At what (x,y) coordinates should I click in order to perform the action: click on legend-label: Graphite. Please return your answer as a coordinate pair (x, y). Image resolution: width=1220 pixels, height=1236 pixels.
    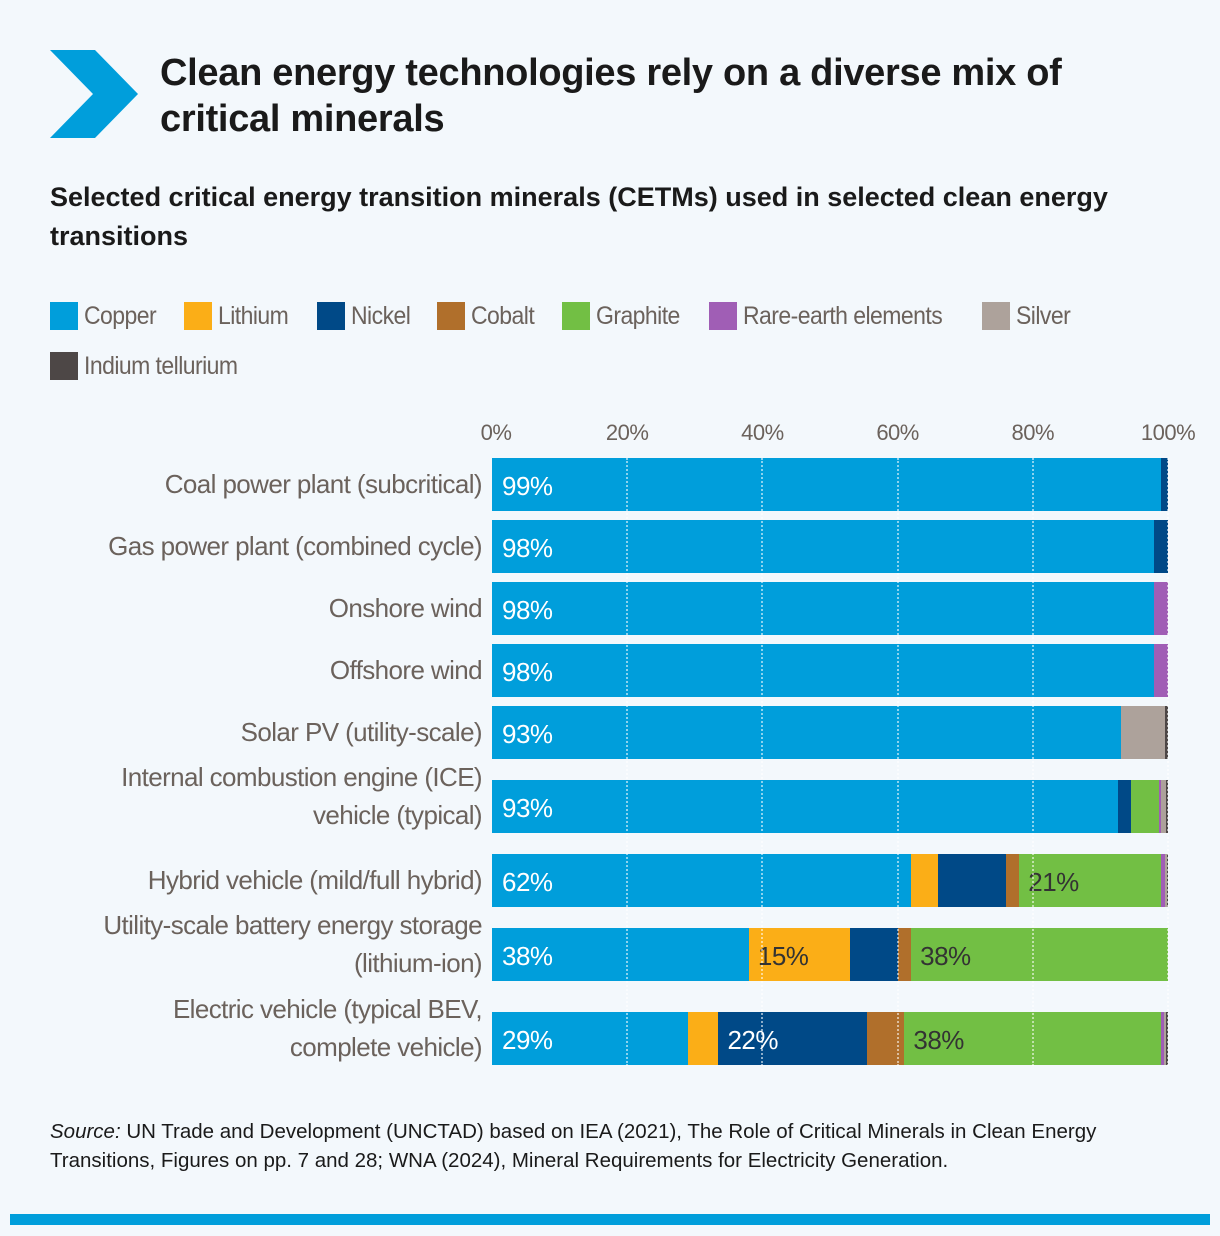
    Looking at the image, I should click on (637, 315).